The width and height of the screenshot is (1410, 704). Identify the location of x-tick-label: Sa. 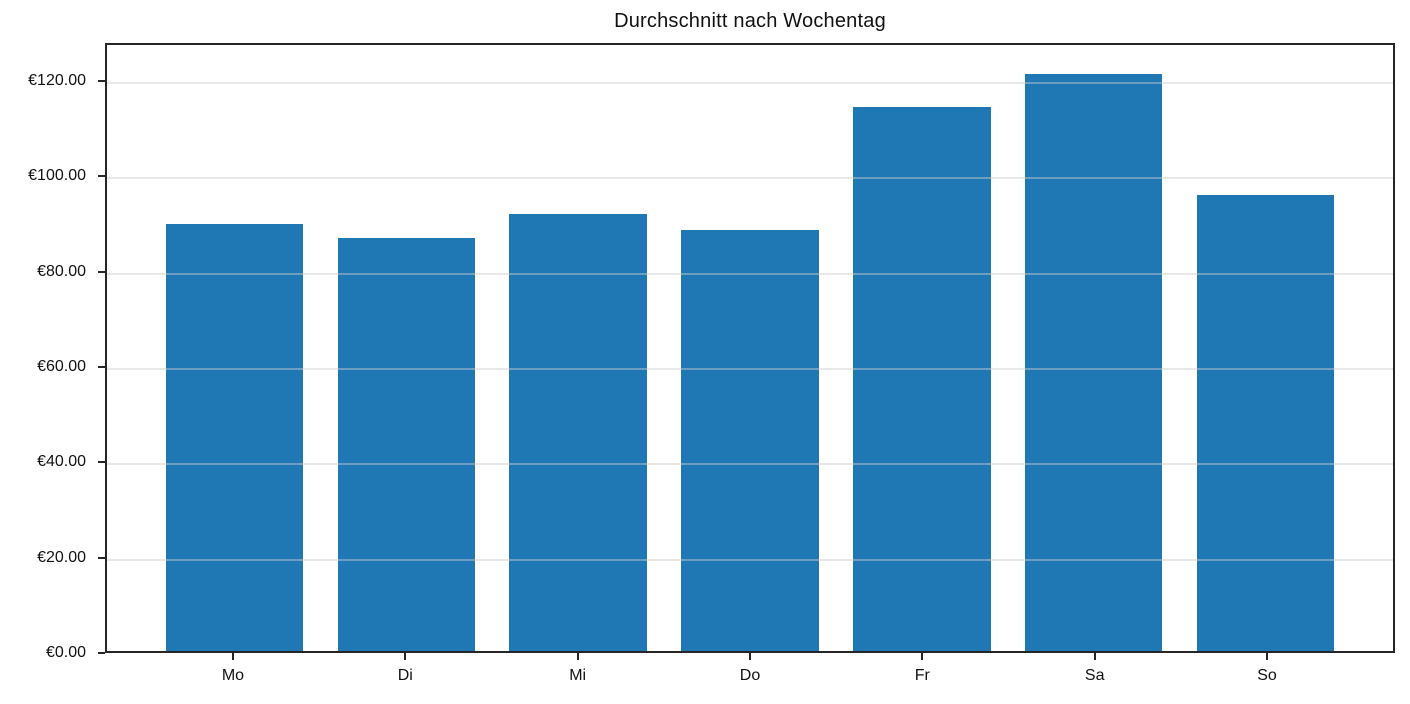
(1094, 675).